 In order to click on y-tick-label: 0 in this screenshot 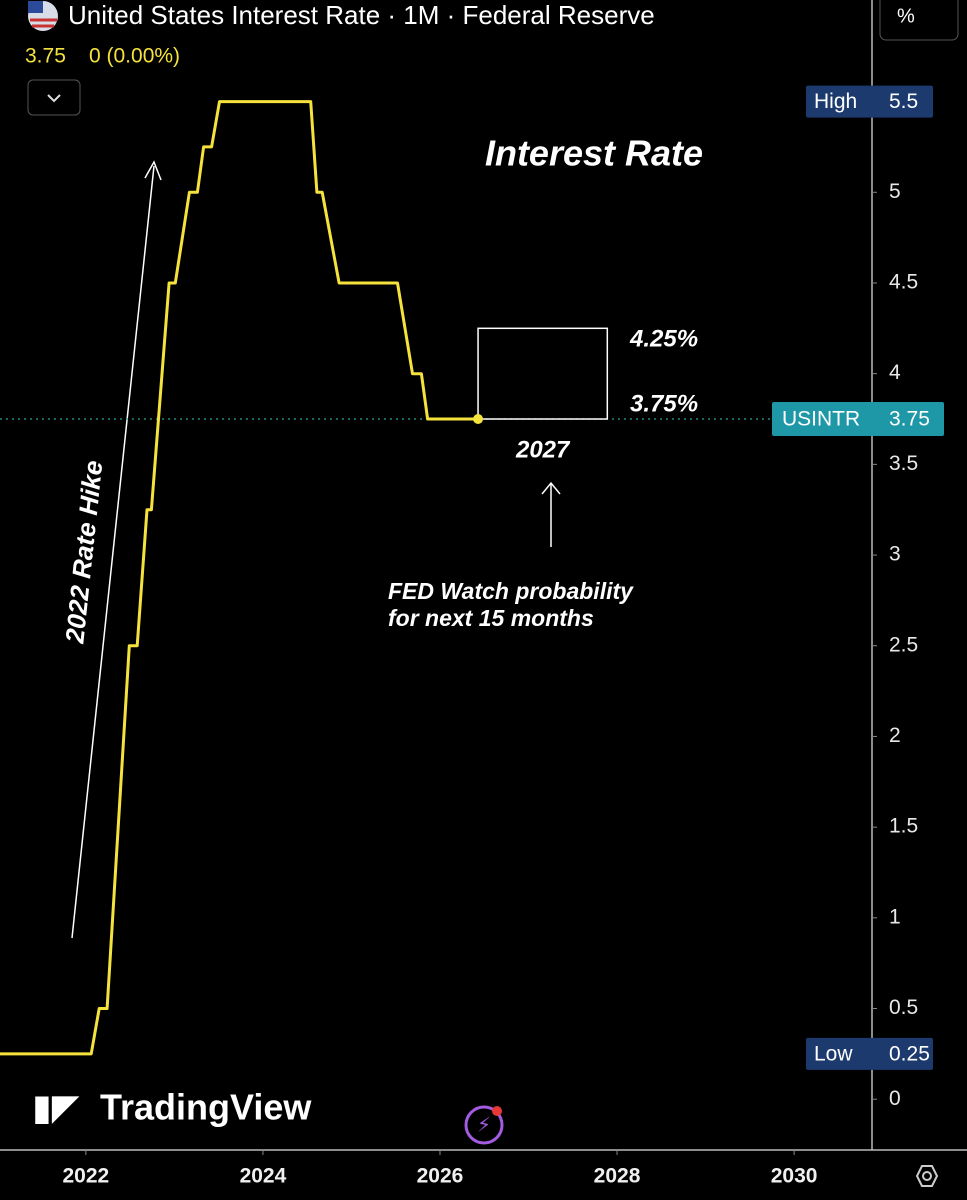, I will do `click(895, 1098)`.